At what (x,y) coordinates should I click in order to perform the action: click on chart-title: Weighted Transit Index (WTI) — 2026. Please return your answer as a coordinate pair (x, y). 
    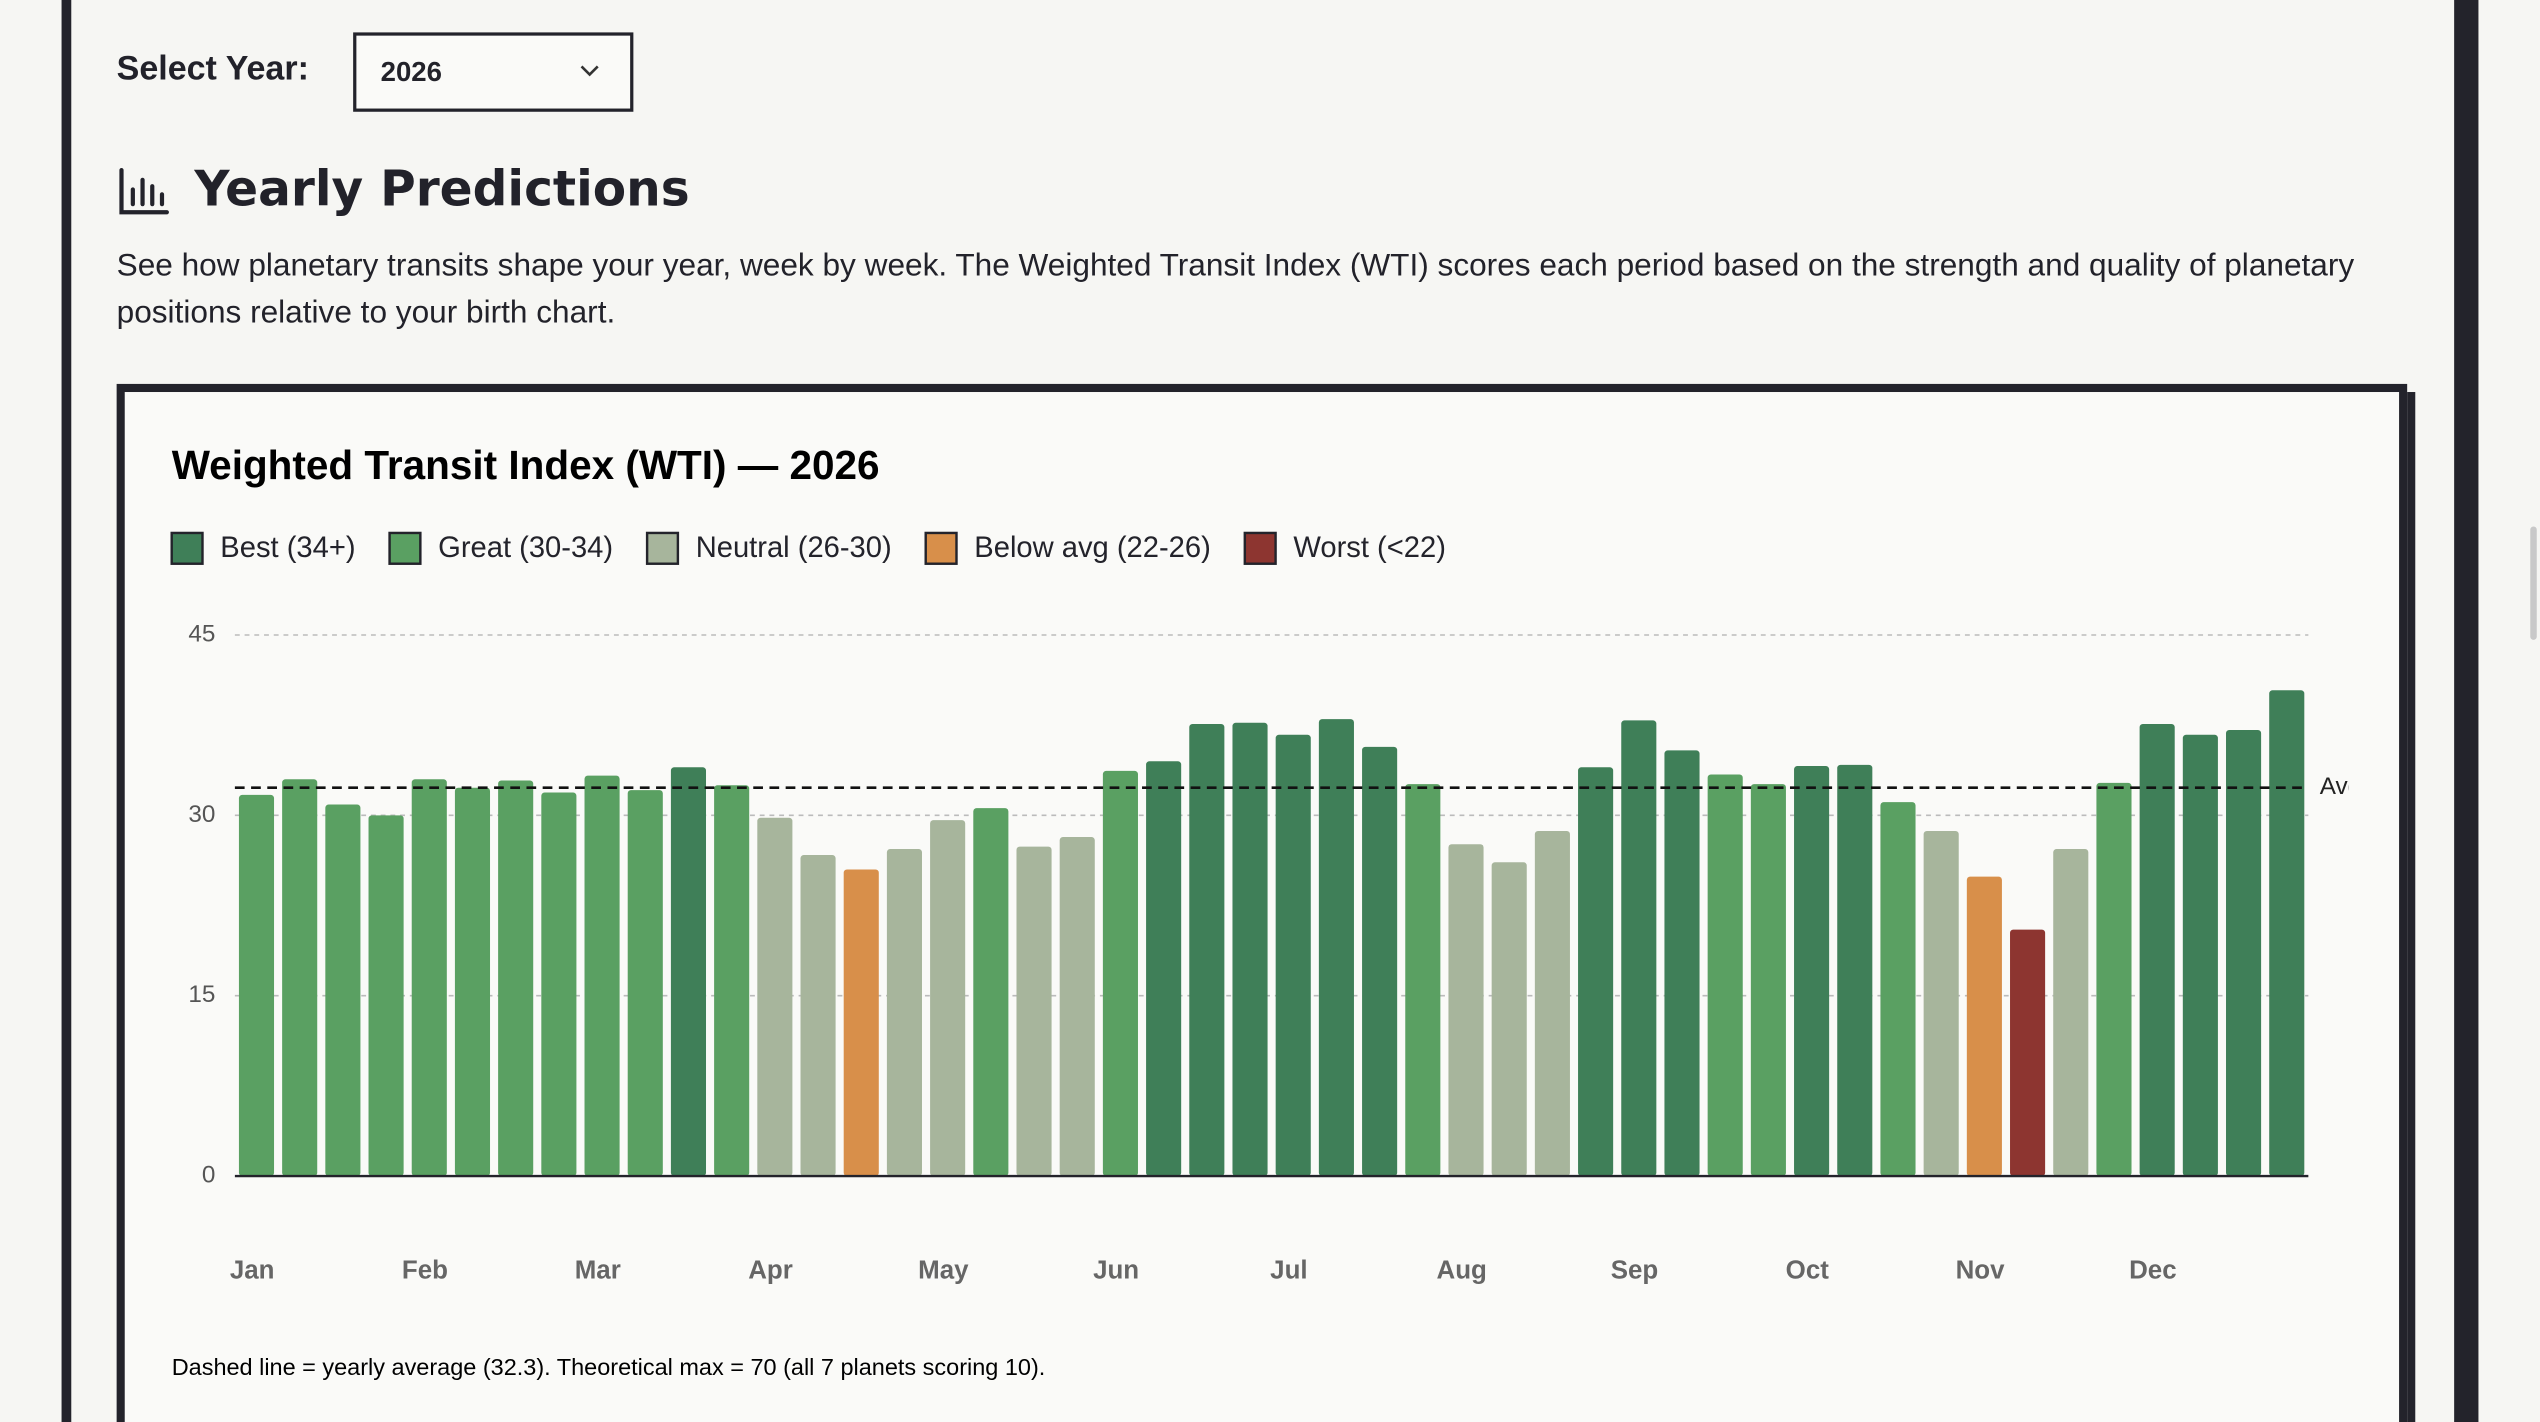
    Looking at the image, I should click on (526, 465).